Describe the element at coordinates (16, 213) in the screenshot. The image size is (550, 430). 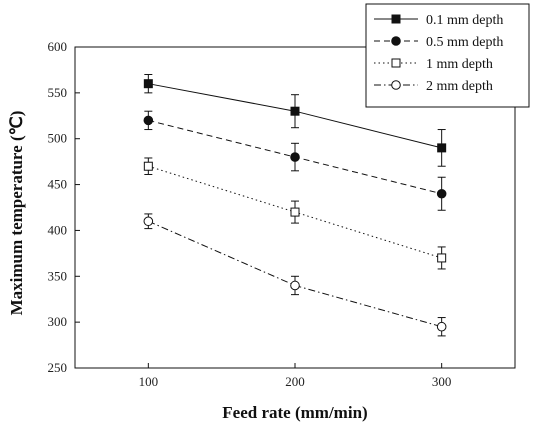
I see `y-axis-label: Maximum temperature (℃)` at that location.